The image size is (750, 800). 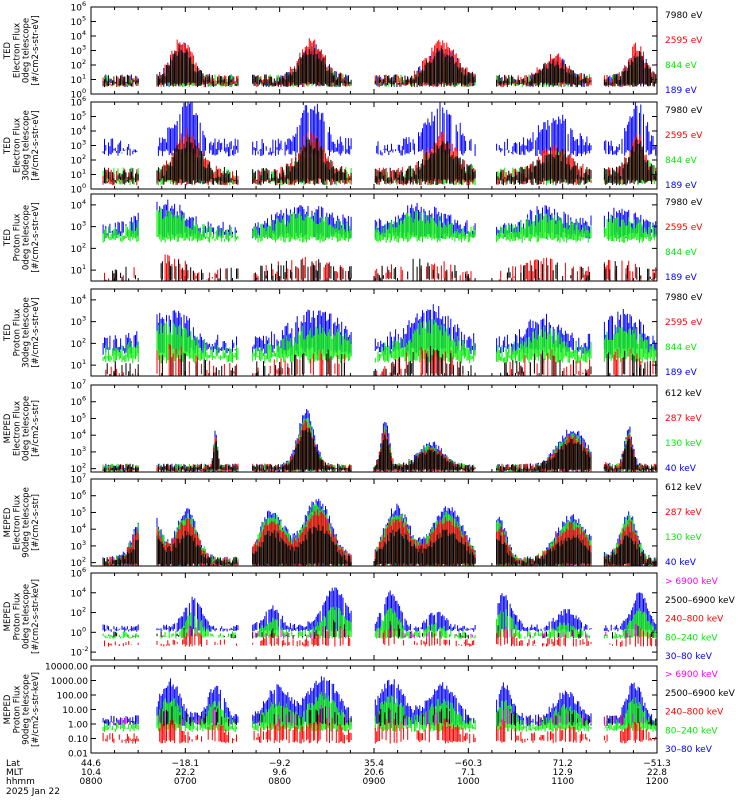 What do you see at coordinates (73, 697) in the screenshot?
I see `y-tick-label: 100.00` at bounding box center [73, 697].